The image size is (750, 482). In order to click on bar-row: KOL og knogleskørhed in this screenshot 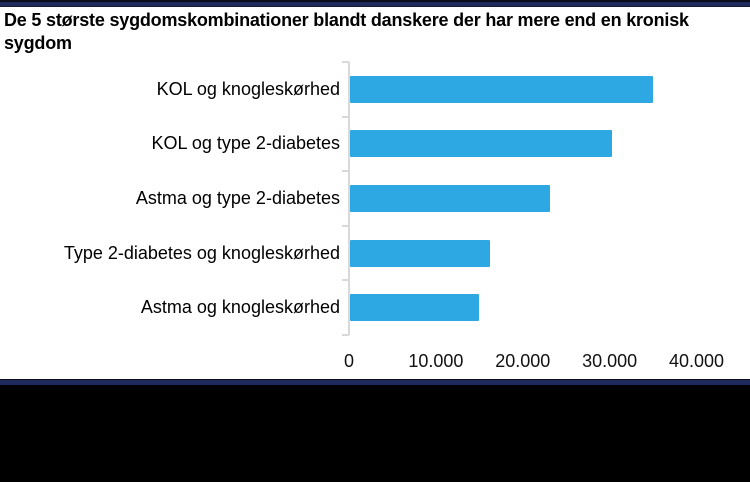, I will do `click(375, 89)`.